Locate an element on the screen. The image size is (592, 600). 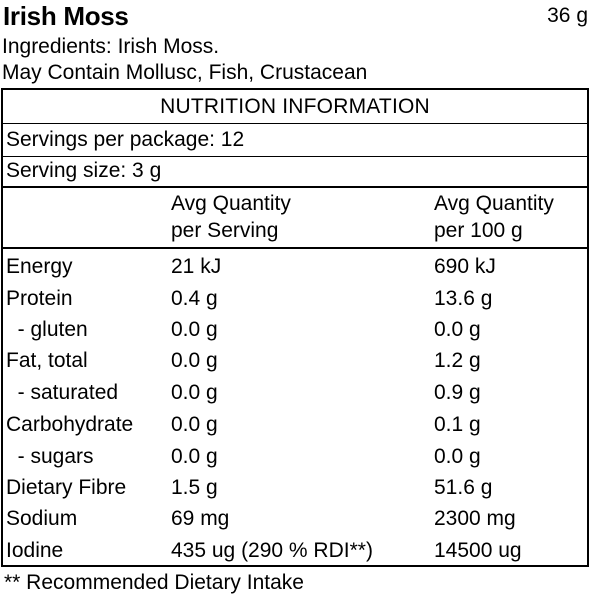
nutrient-name: - saturated is located at coordinates (62, 392).